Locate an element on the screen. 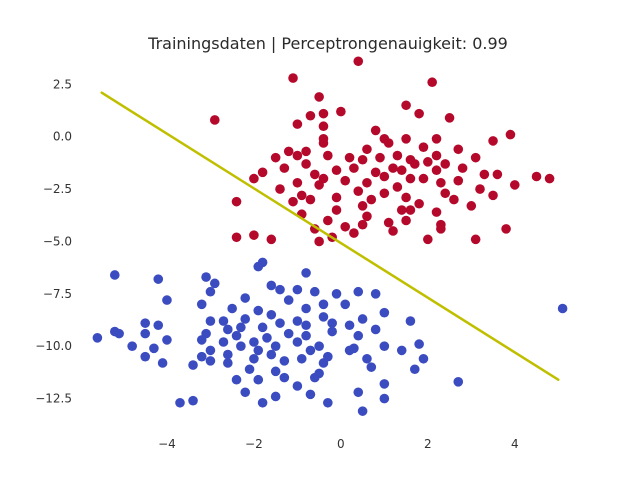 The height and width of the screenshot is (480, 640). x-tick-label: 4 is located at coordinates (515, 444).